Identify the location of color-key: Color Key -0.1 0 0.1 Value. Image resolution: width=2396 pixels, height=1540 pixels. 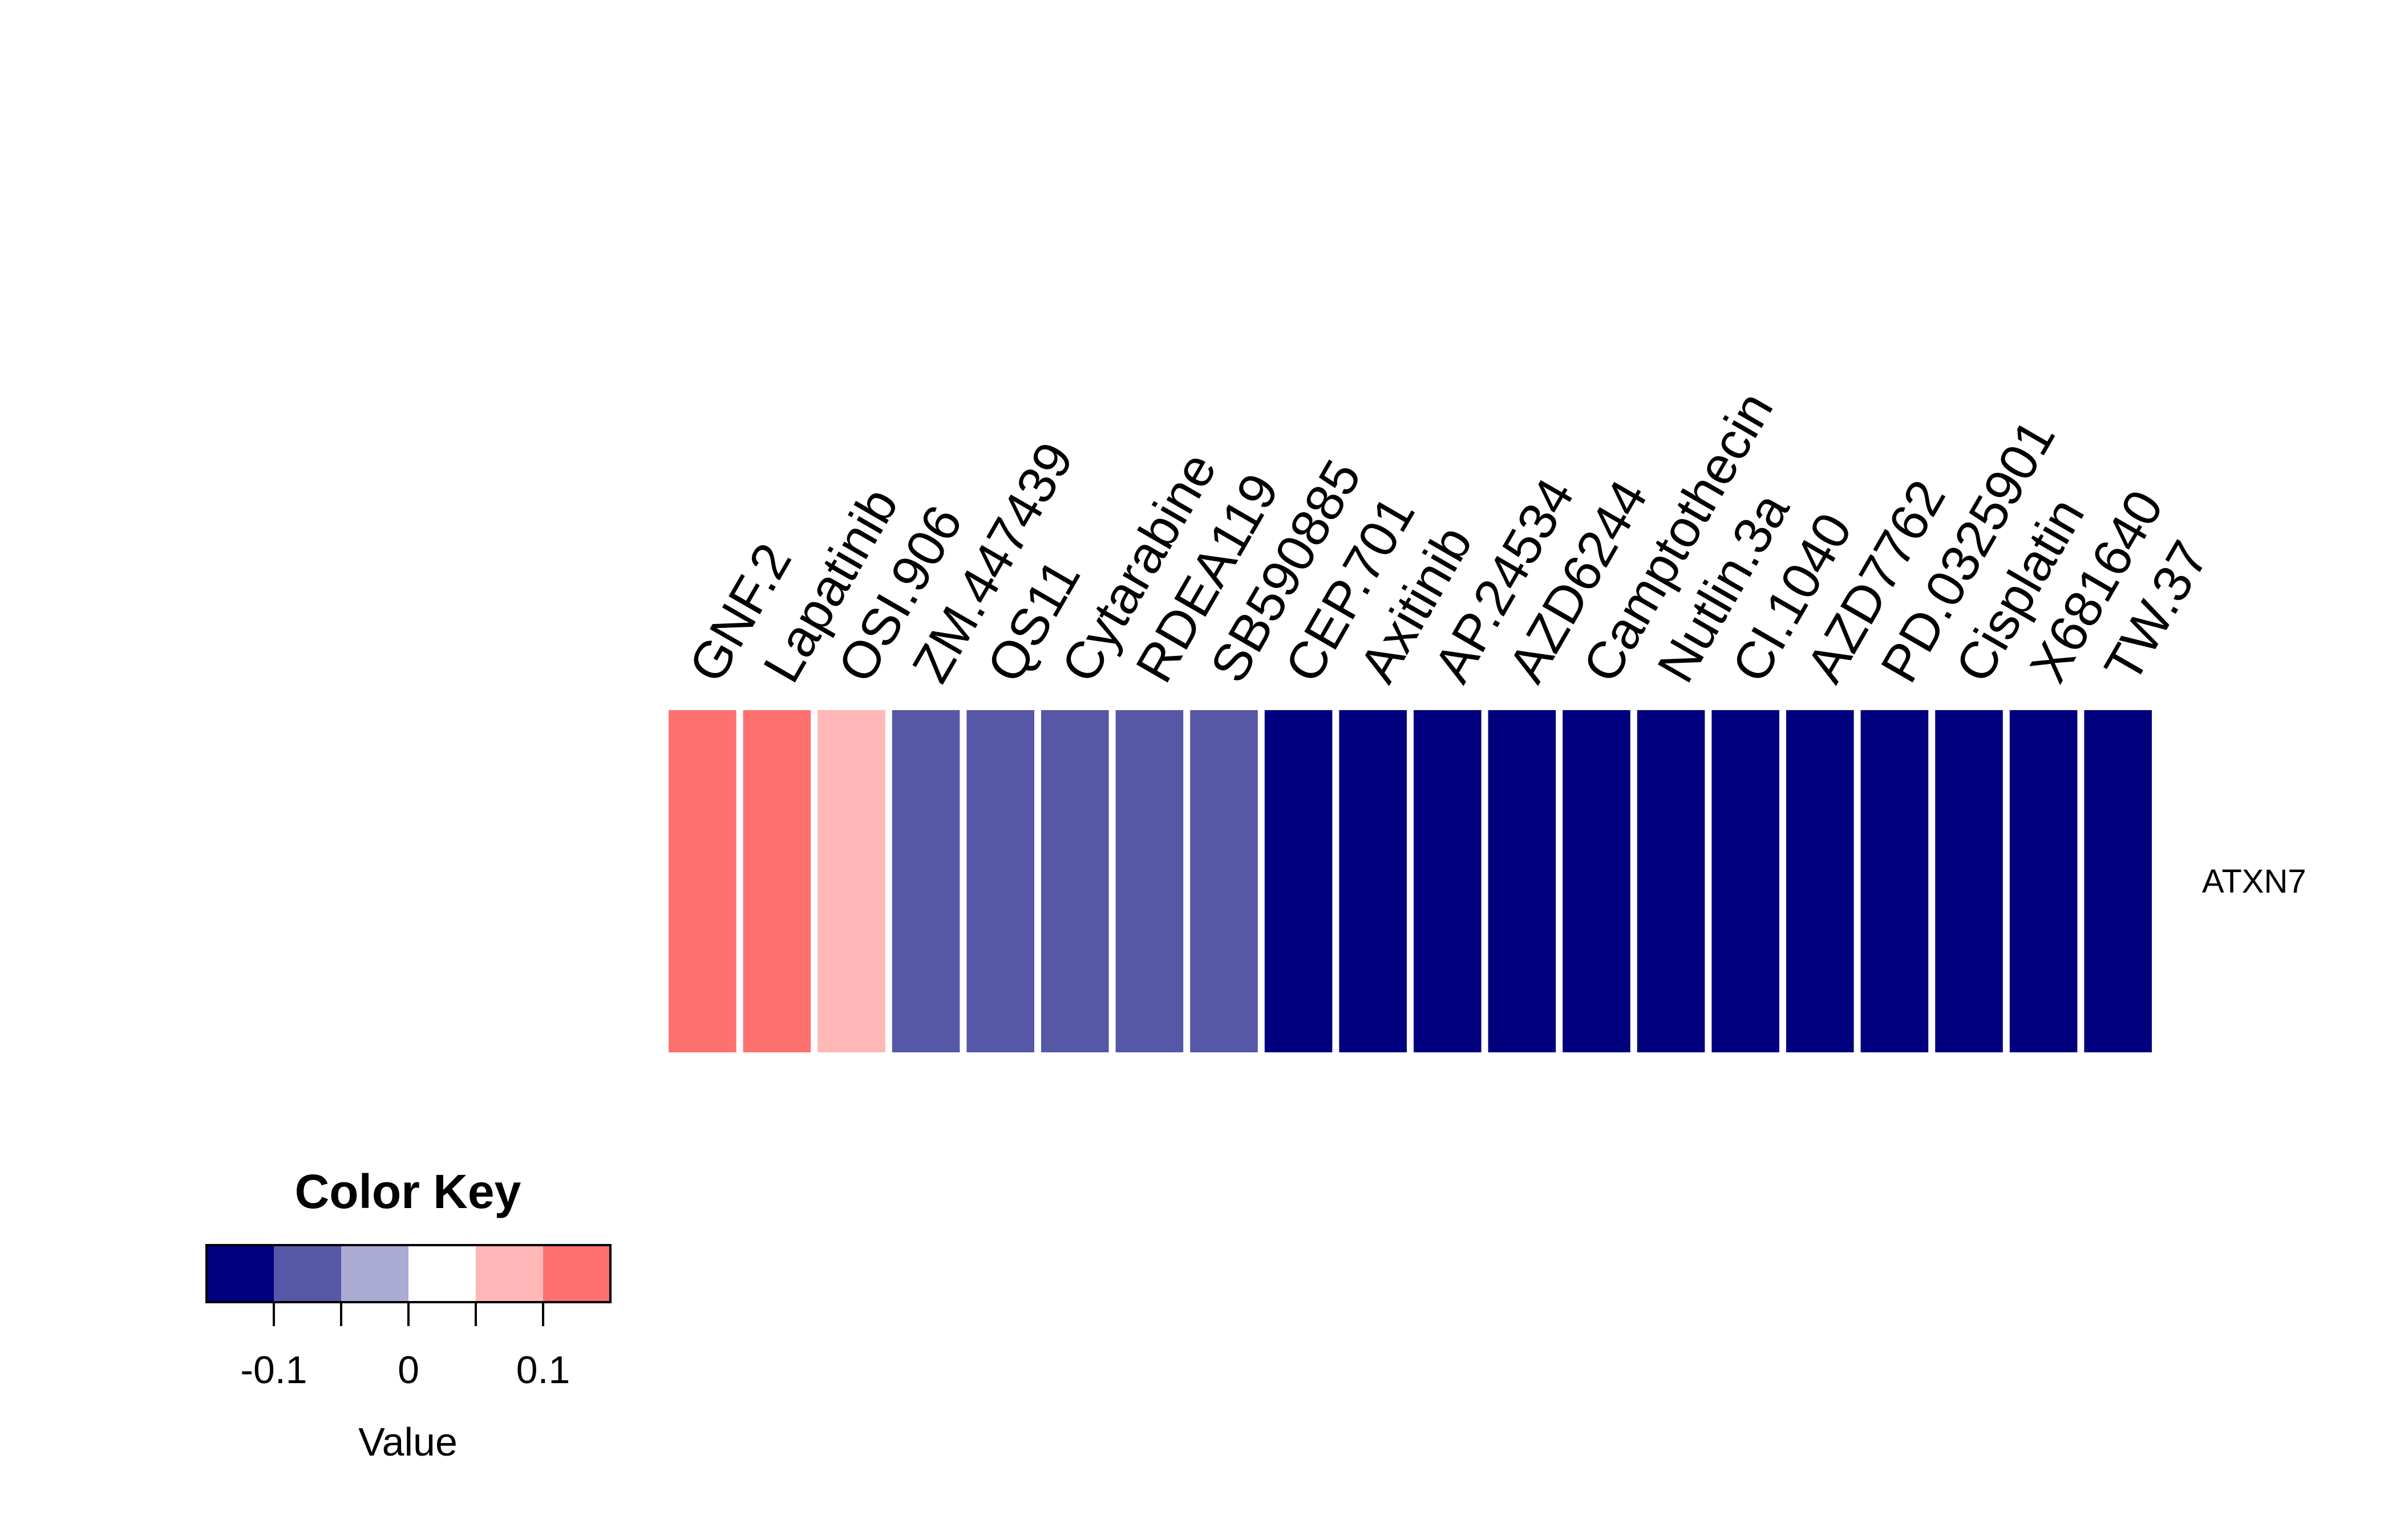
(408, 1315).